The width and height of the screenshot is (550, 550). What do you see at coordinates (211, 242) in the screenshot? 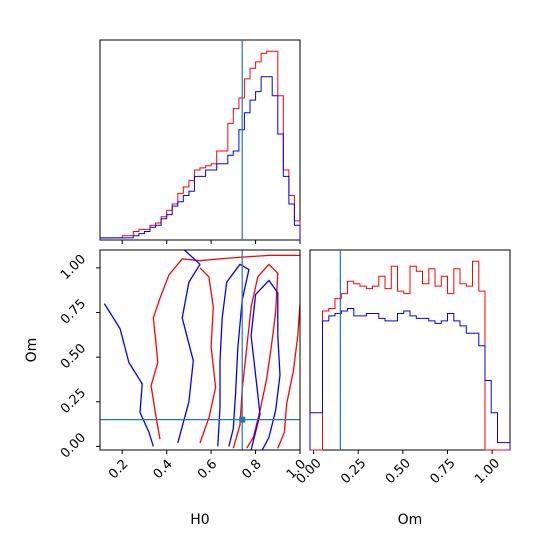
I see `h0-histogram-ticks` at bounding box center [211, 242].